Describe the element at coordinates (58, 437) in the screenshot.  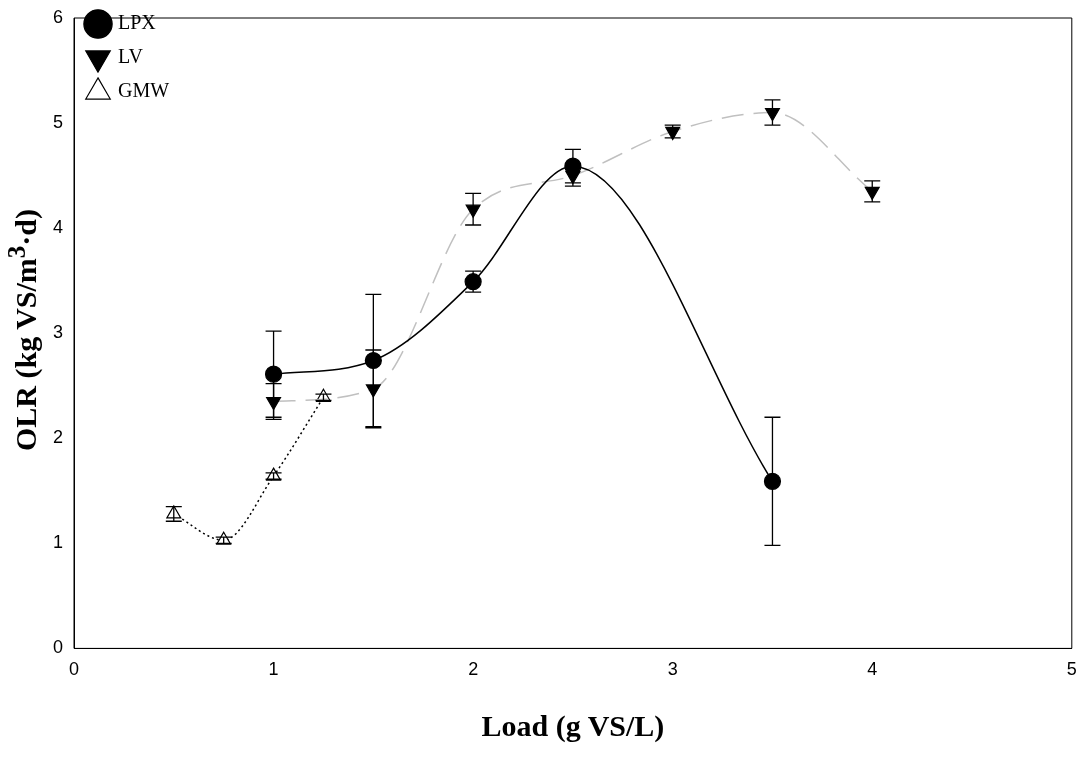
I see `y-tick-label: 2` at that location.